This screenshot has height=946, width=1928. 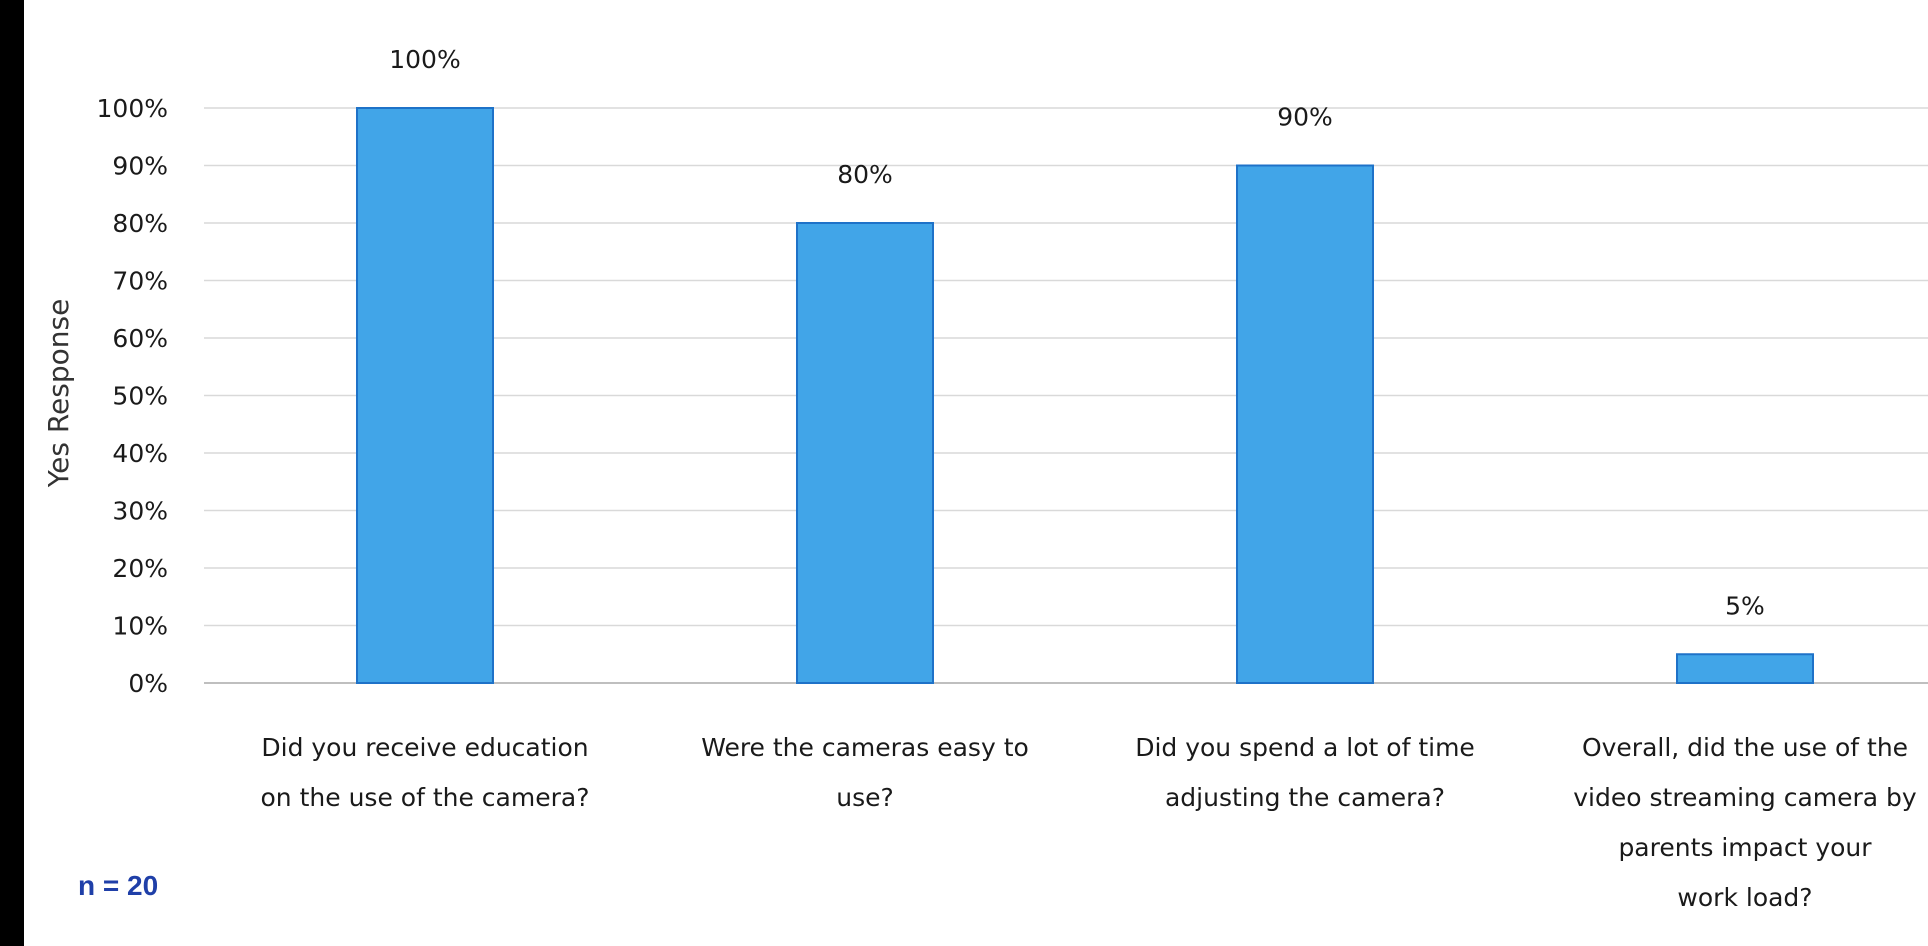 What do you see at coordinates (140, 626) in the screenshot?
I see `y-tick-label: 10%` at bounding box center [140, 626].